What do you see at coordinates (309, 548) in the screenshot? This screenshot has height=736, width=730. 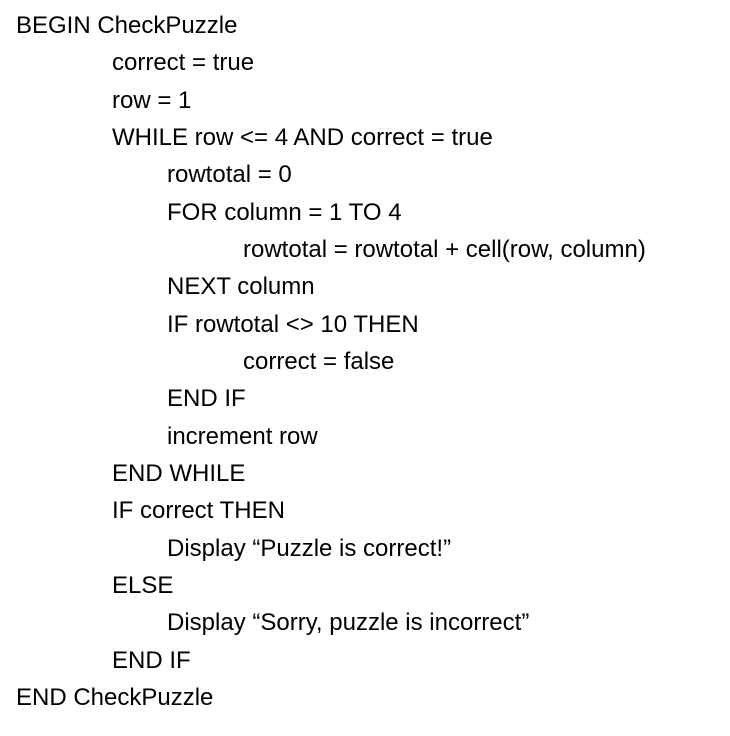 I see `display-statement: Display “Puzzle is correct!”` at bounding box center [309, 548].